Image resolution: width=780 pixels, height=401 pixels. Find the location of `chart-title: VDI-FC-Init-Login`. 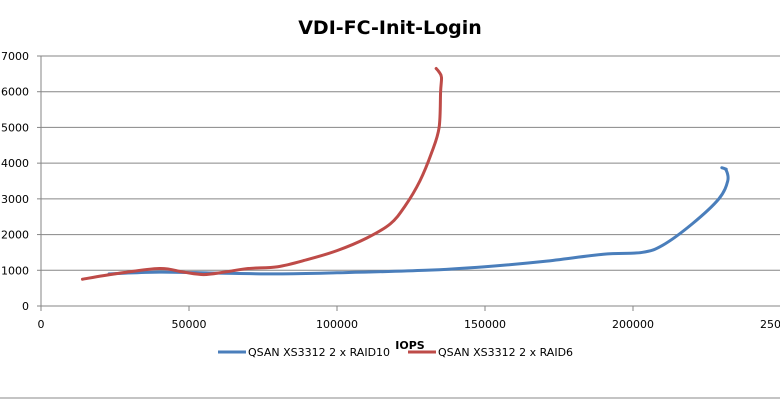

chart-title: VDI-FC-Init-Login is located at coordinates (390, 28).